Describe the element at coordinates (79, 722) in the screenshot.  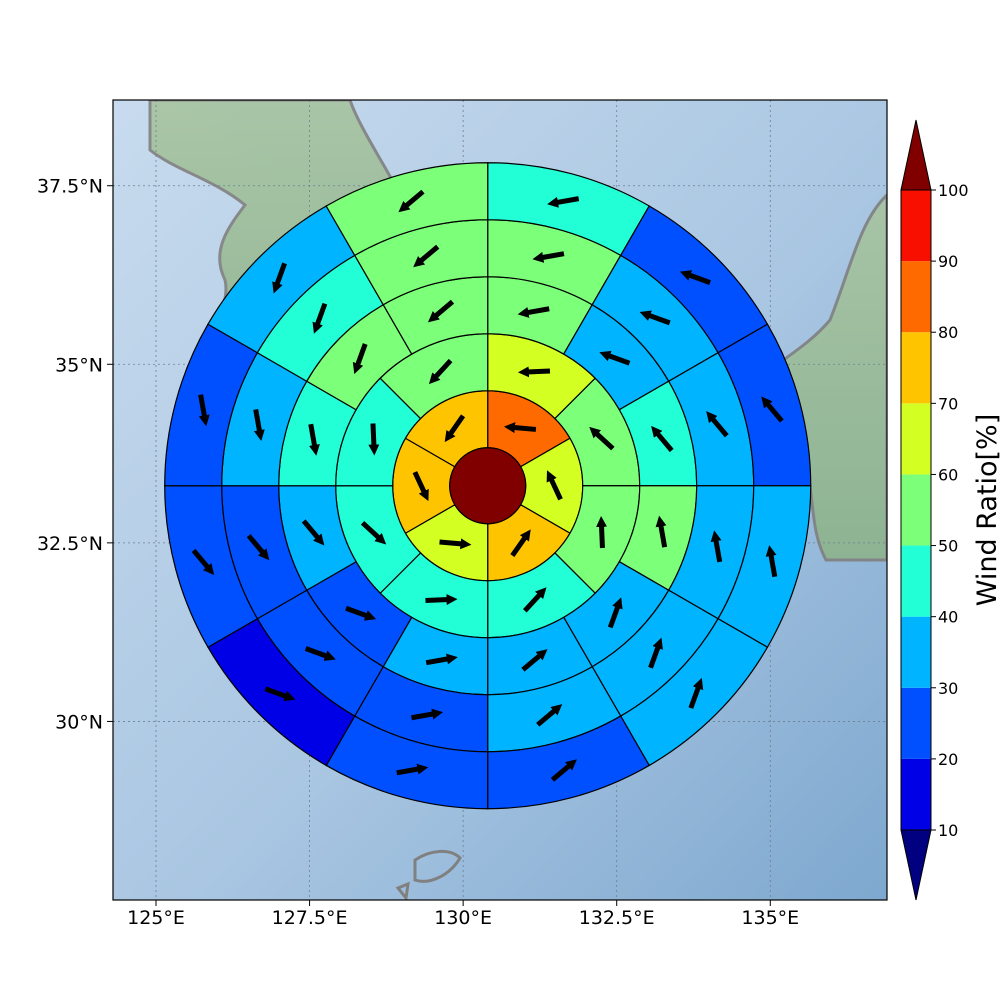
I see `y-tick-label: 30°N` at that location.